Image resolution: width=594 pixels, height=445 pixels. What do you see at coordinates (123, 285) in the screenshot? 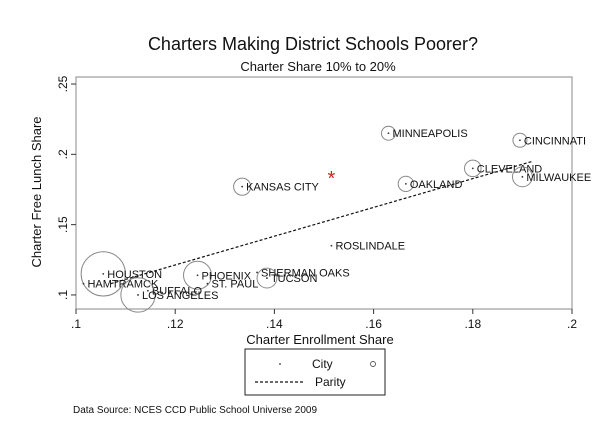
I see `point-label: HAMTRAMCK` at bounding box center [123, 285].